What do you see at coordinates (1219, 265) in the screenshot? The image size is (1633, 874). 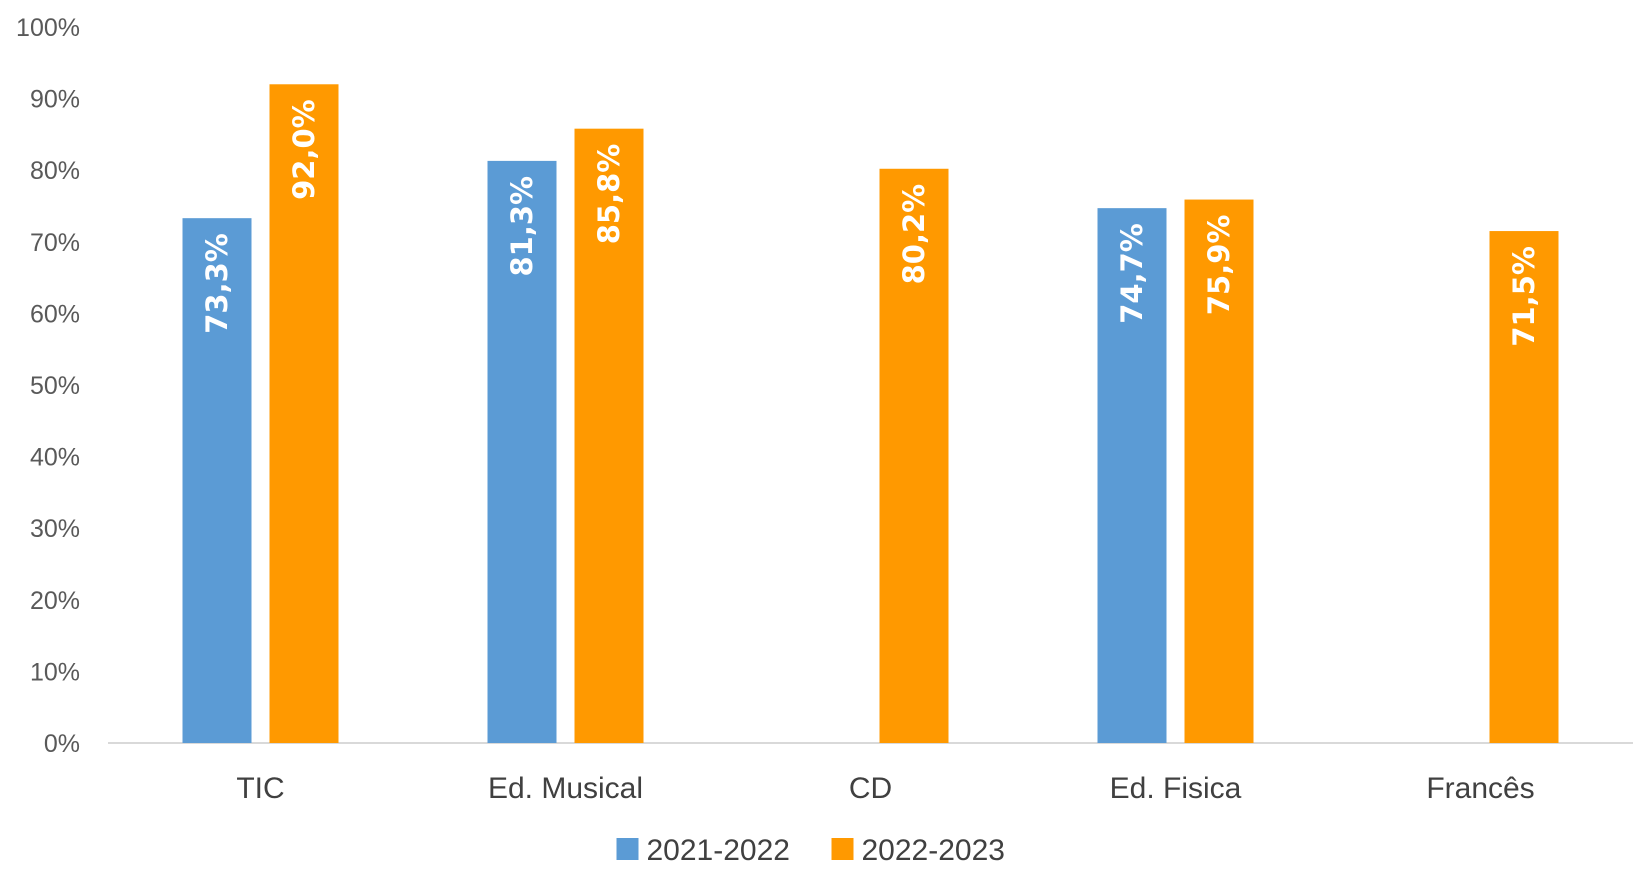 I see `data-label: 75,9%` at bounding box center [1219, 265].